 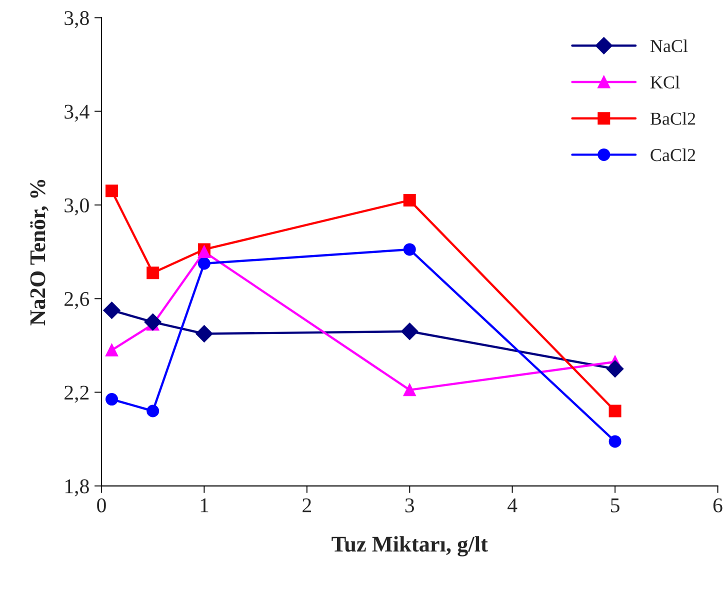 What do you see at coordinates (513, 505) in the screenshot?
I see `x-tick-label: 4` at bounding box center [513, 505].